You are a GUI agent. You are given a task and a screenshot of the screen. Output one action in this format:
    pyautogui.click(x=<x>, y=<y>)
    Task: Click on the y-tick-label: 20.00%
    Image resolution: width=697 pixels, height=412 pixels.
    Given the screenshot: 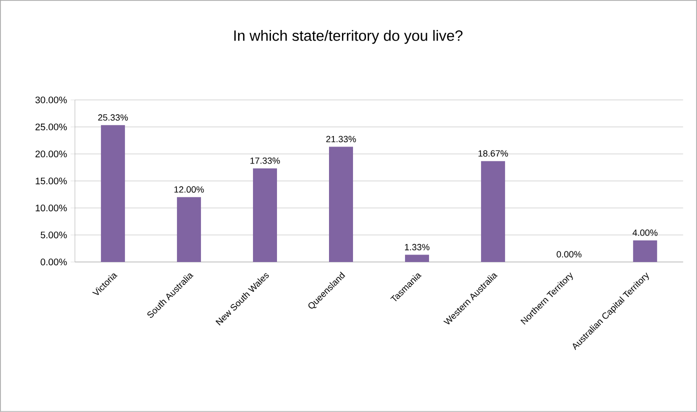 What is the action you would take?
    pyautogui.click(x=51, y=154)
    